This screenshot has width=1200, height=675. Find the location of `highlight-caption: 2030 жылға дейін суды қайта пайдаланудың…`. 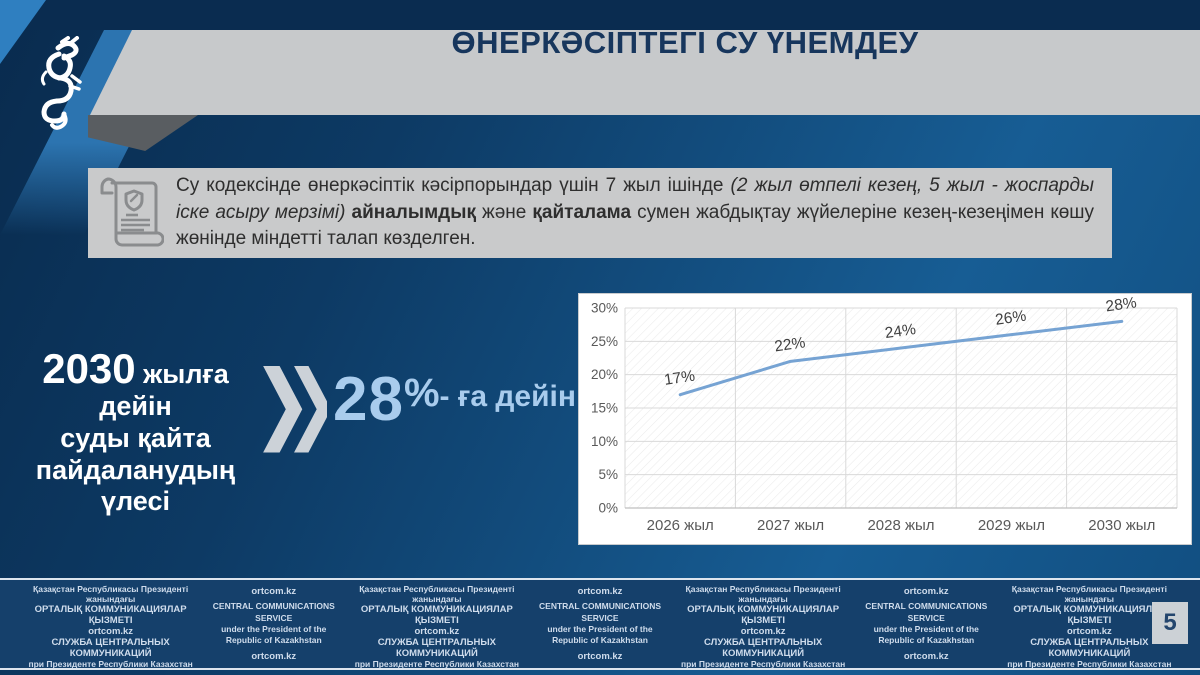

highlight-caption: 2030 жылға дейін суды қайта пайдаланудың… is located at coordinates (135, 431).